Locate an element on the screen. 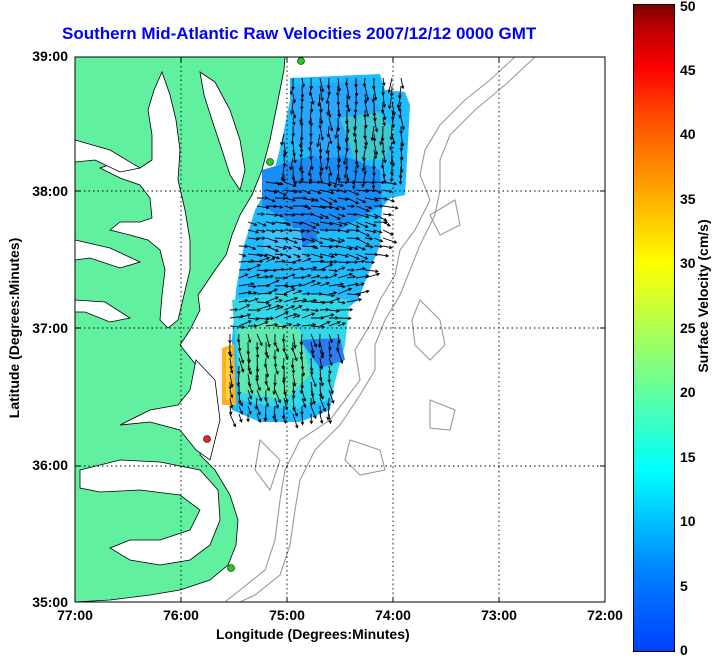 This screenshot has width=724, height=659. y-tick-label: 38:00 is located at coordinates (50, 191).